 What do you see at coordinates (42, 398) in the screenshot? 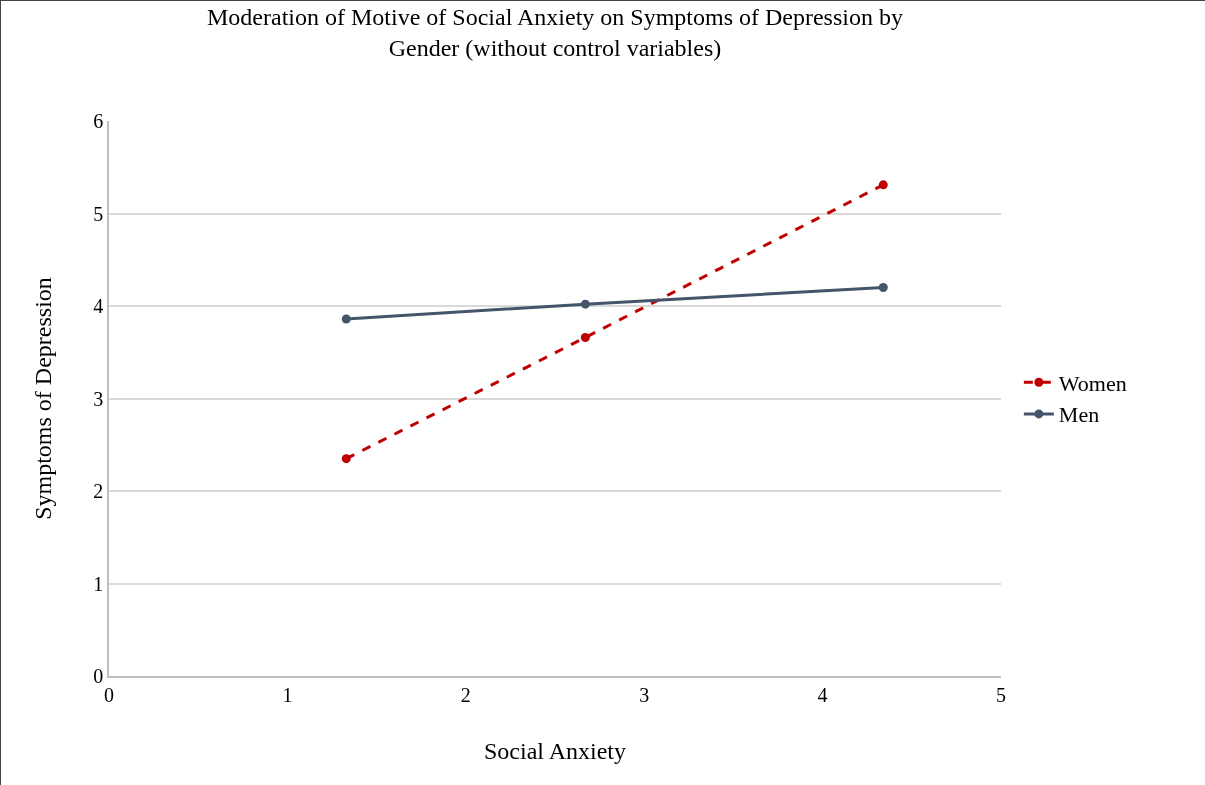
I see `y-axis-title: Symptoms of Depression` at bounding box center [42, 398].